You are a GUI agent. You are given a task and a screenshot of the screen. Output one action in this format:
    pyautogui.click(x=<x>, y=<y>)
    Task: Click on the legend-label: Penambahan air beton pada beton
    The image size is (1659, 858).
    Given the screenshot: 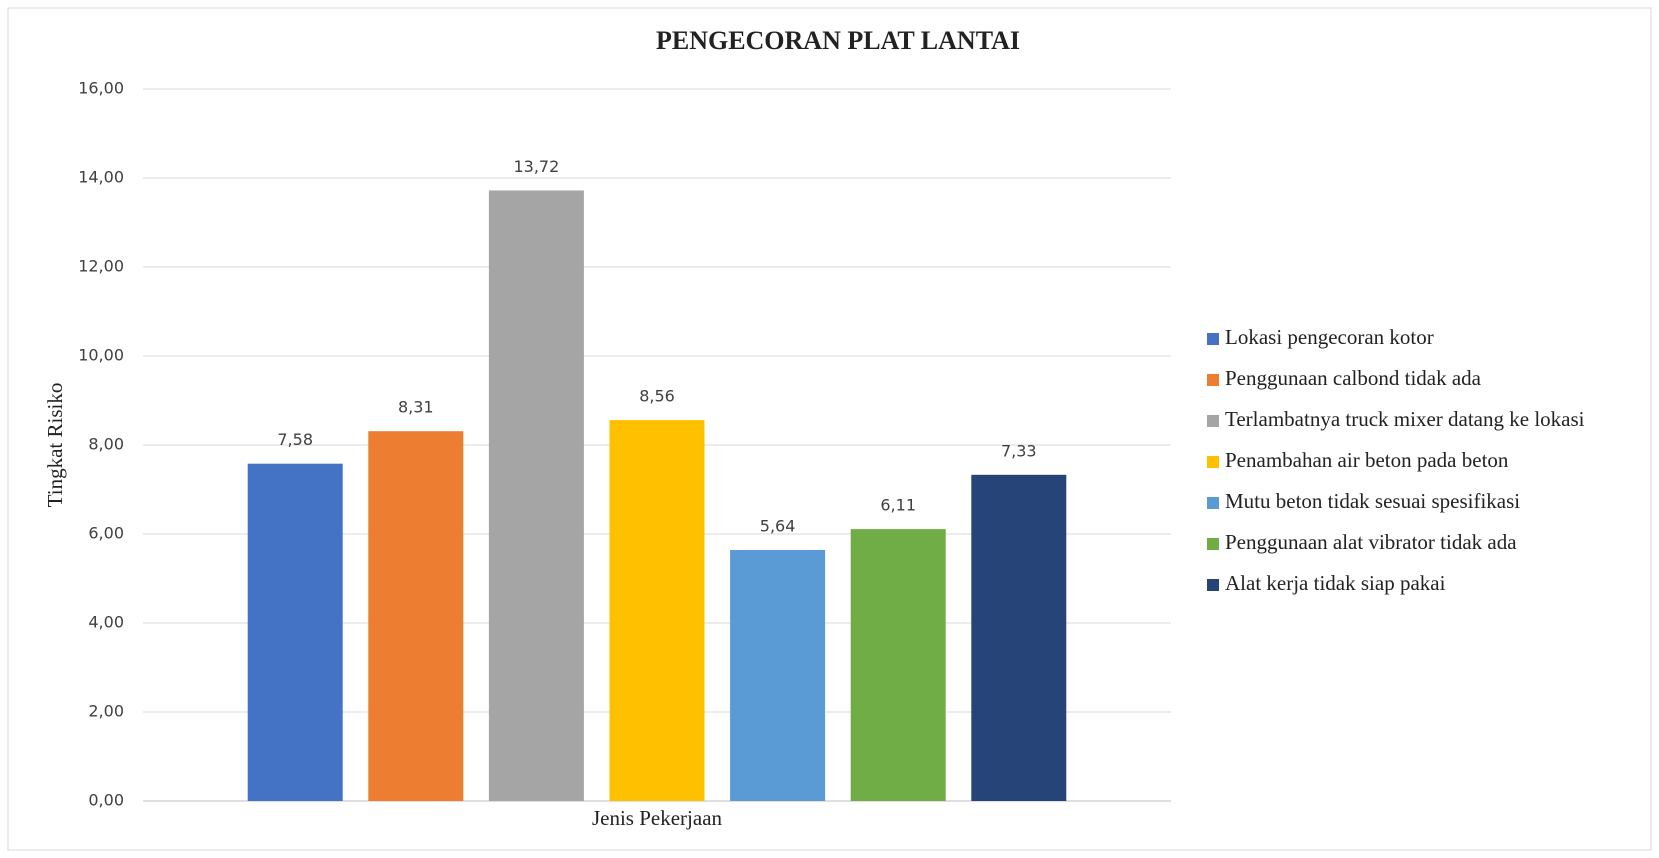 What is the action you would take?
    pyautogui.click(x=1367, y=460)
    